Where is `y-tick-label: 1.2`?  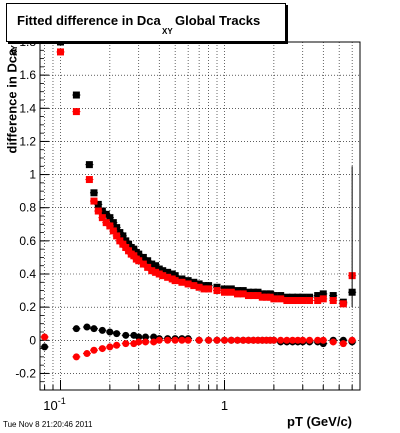 y-tick-label: 1.2 is located at coordinates (27, 141).